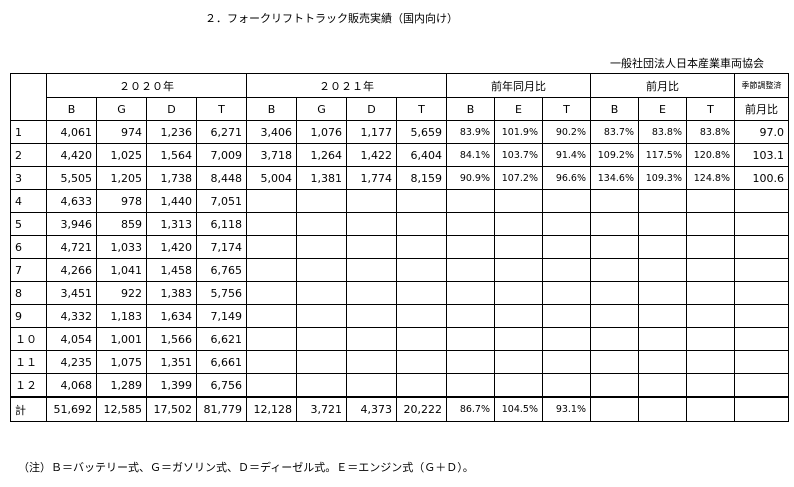 Image resolution: width=794 pixels, height=487 pixels. Describe the element at coordinates (121, 385) in the screenshot. I see `value-2020: 1,289` at that location.